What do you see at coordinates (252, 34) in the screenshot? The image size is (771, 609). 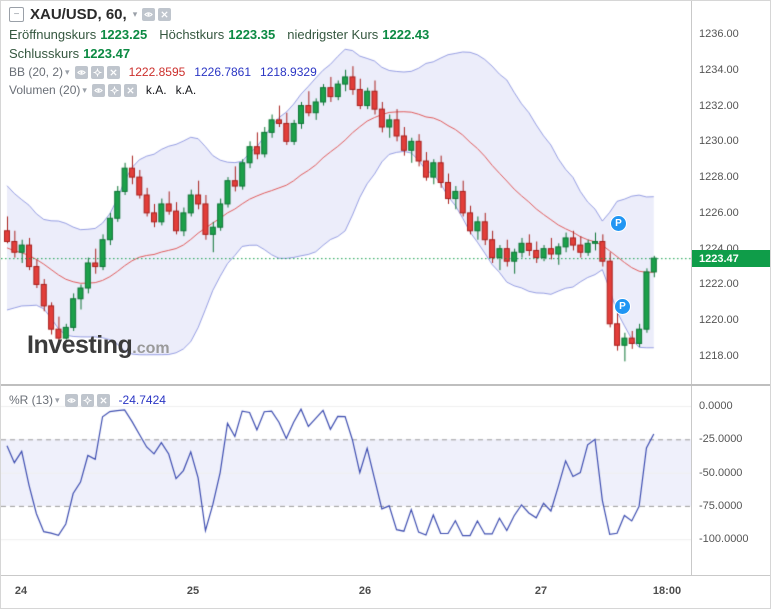 I see `high-value: 1223.35` at bounding box center [252, 34].